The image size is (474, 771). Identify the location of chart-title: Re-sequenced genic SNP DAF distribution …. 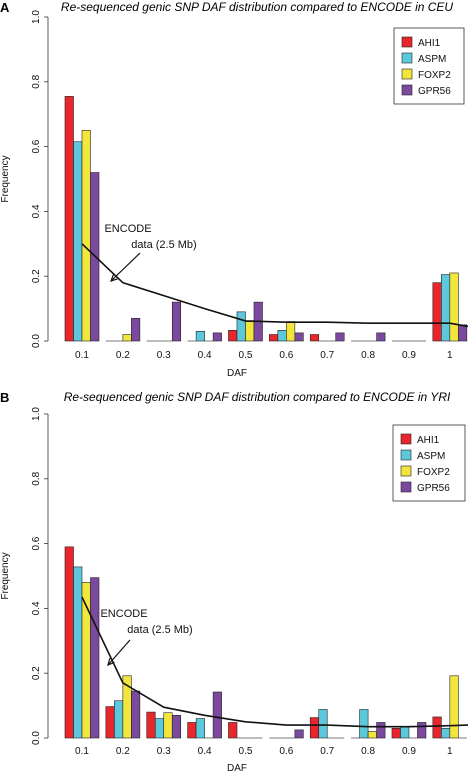
(257, 397).